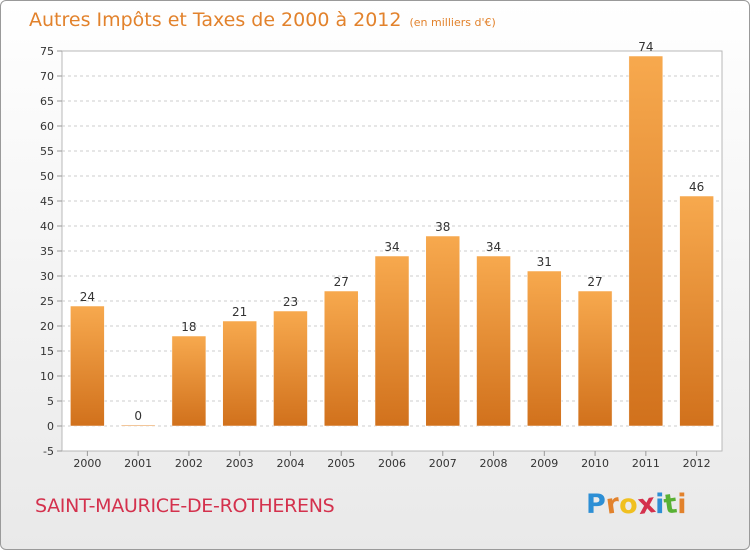  Describe the element at coordinates (697, 463) in the screenshot. I see `x-tick-label: 2012` at that location.